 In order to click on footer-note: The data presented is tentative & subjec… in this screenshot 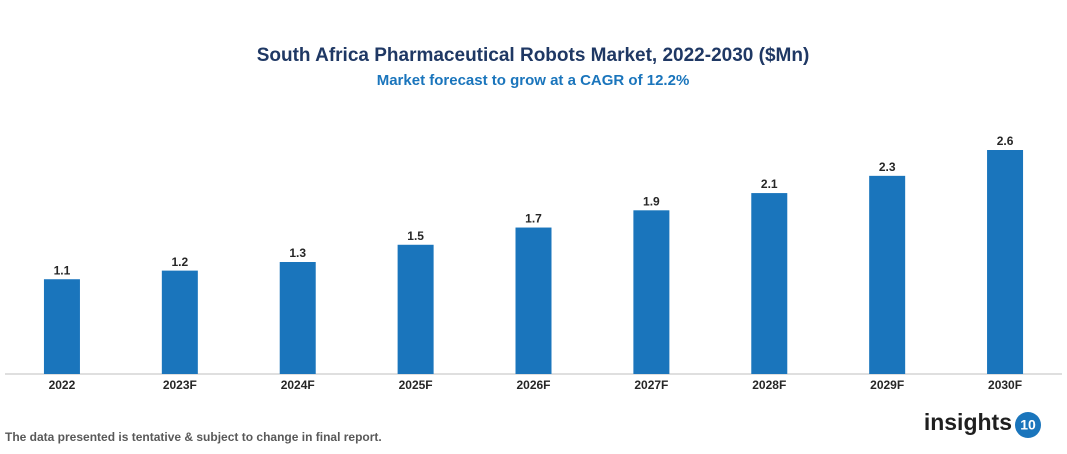, I will do `click(193, 437)`.